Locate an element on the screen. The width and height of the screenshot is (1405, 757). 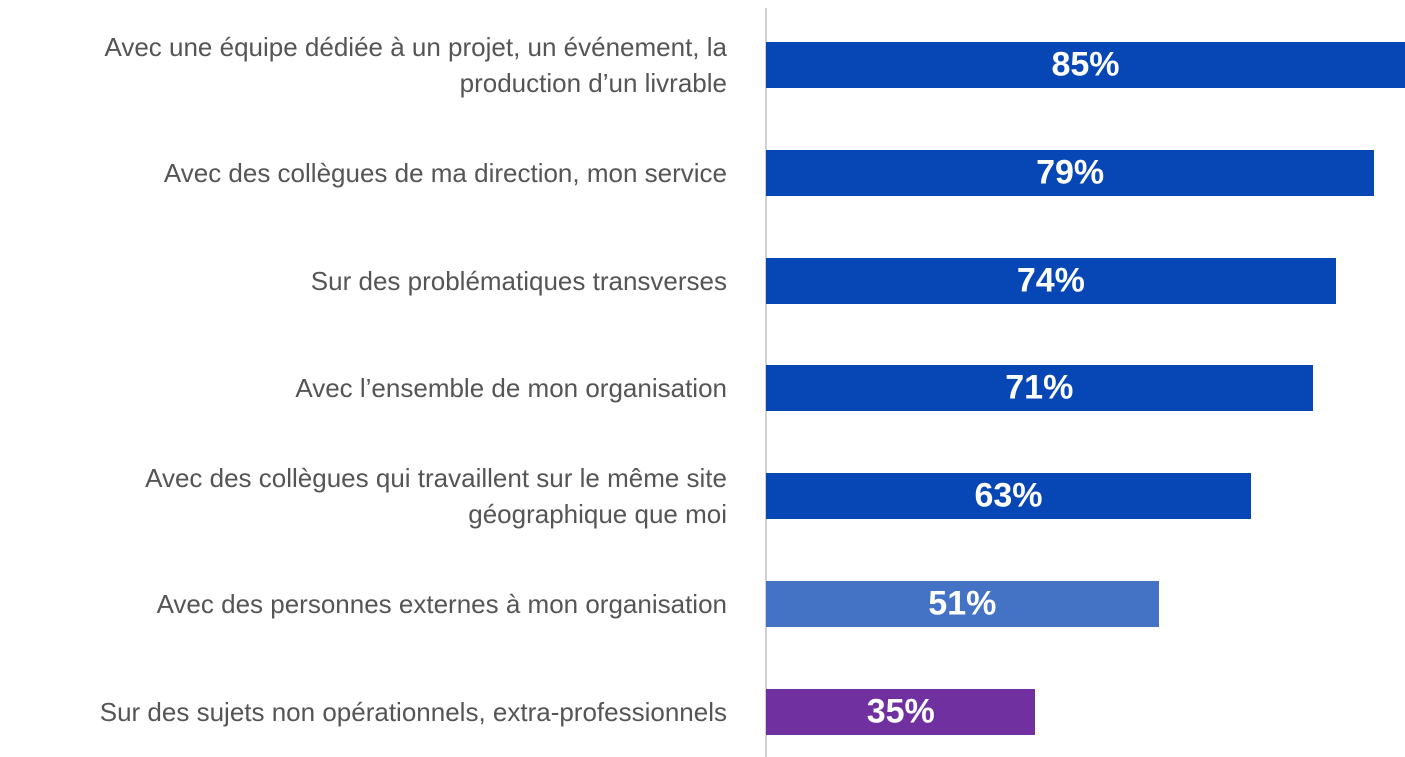
value-label: 85% is located at coordinates (1085, 64).